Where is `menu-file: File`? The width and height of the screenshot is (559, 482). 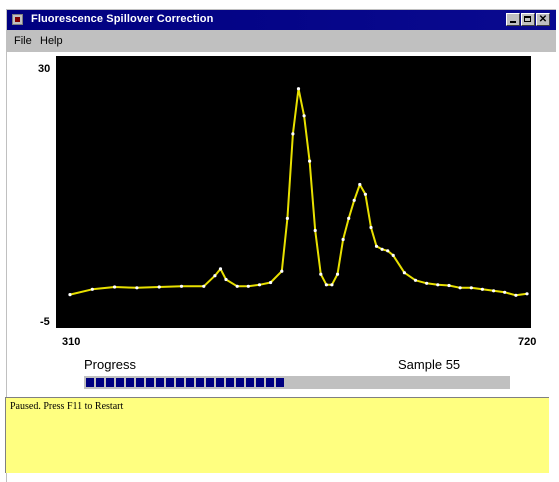 menu-file: File is located at coordinates (23, 41).